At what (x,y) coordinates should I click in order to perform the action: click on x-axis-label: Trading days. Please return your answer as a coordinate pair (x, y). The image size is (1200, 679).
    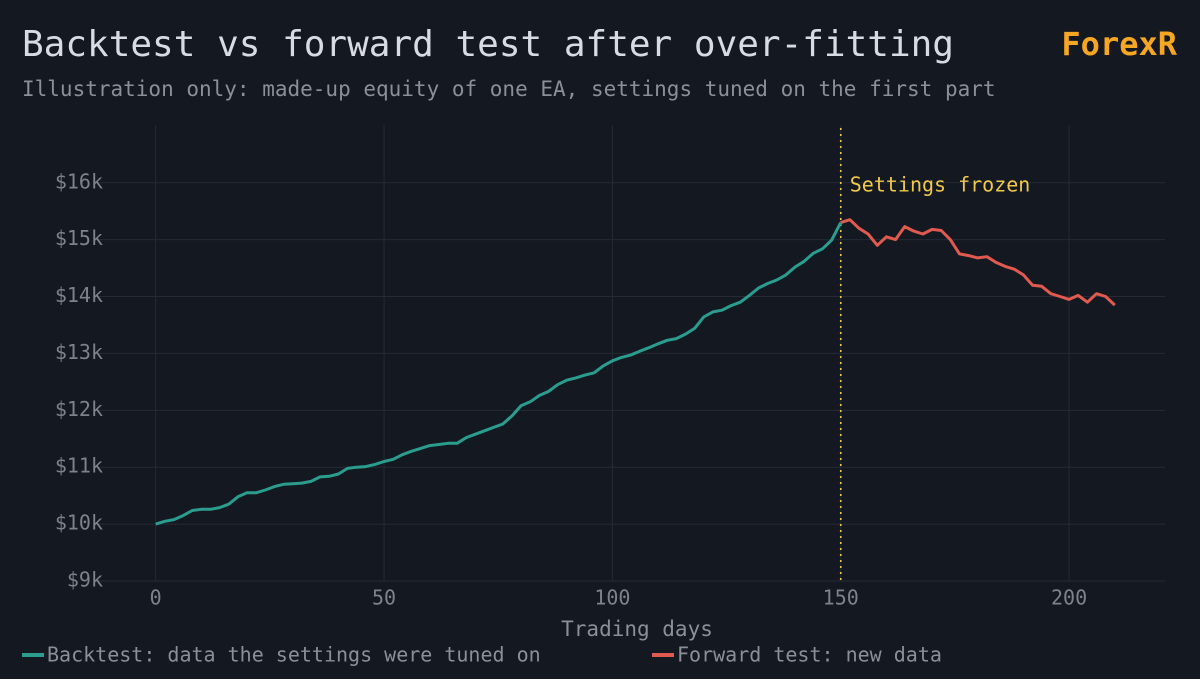
    Looking at the image, I should click on (637, 629).